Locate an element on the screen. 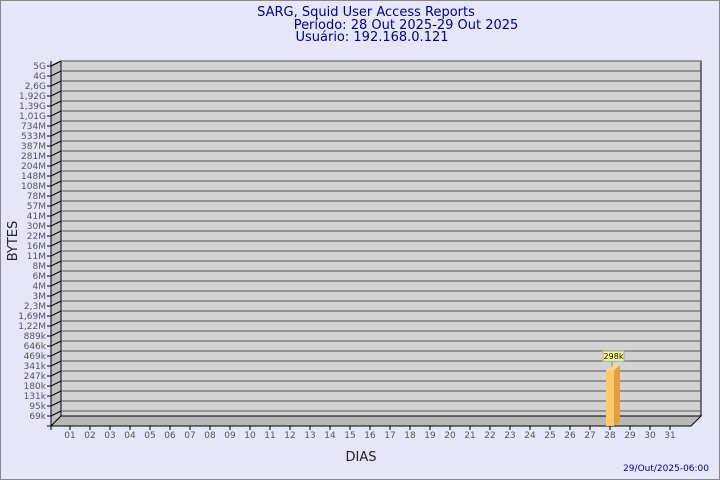 The width and height of the screenshot is (720, 480). y-tick-label: 5G is located at coordinates (39, 67).